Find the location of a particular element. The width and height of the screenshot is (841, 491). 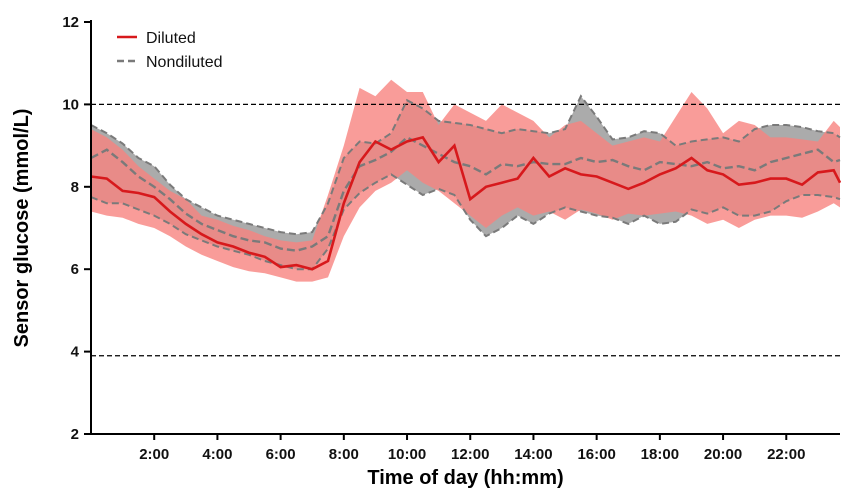

y-tick-label: 8 is located at coordinates (75, 187).